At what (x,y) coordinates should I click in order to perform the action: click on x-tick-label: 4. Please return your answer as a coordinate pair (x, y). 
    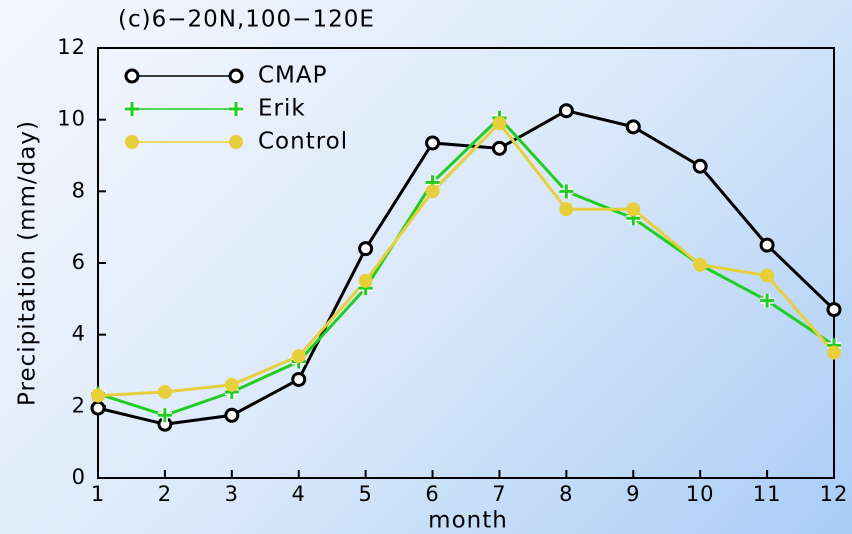
    Looking at the image, I should click on (299, 494).